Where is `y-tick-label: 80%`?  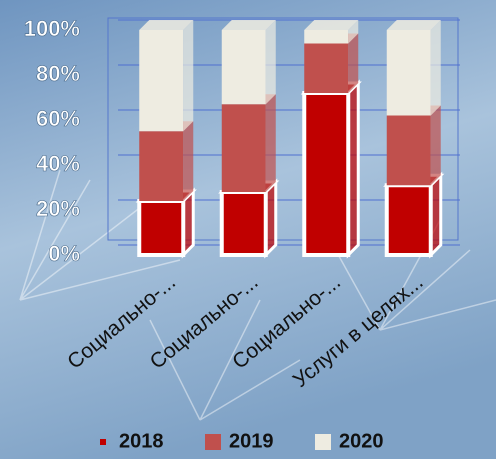
y-tick-label: 80% is located at coordinates (58, 73).